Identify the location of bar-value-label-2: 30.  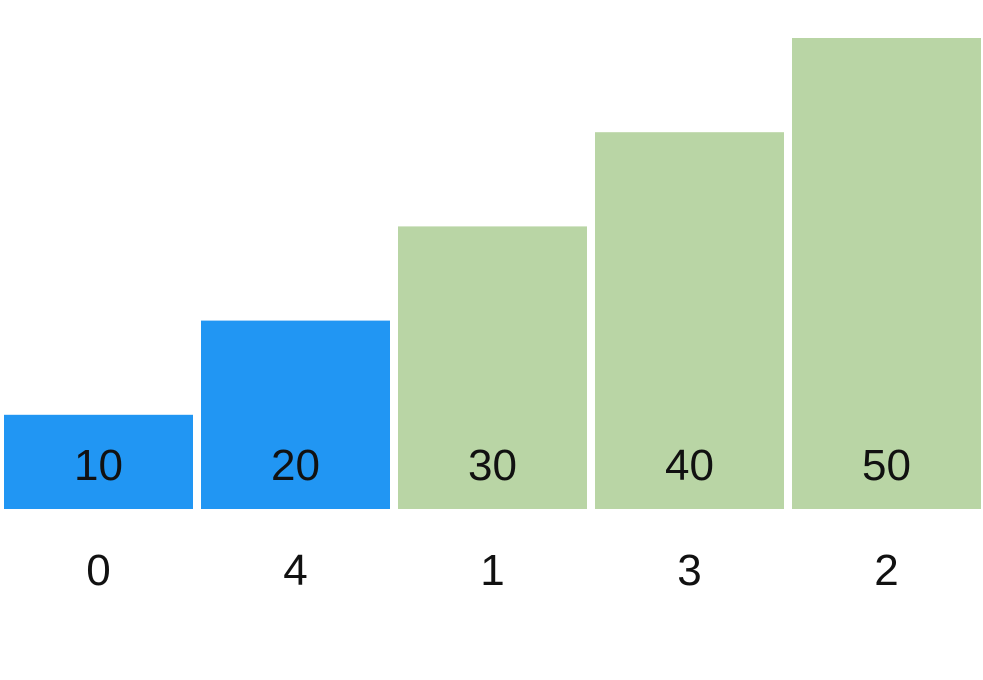
(492, 465).